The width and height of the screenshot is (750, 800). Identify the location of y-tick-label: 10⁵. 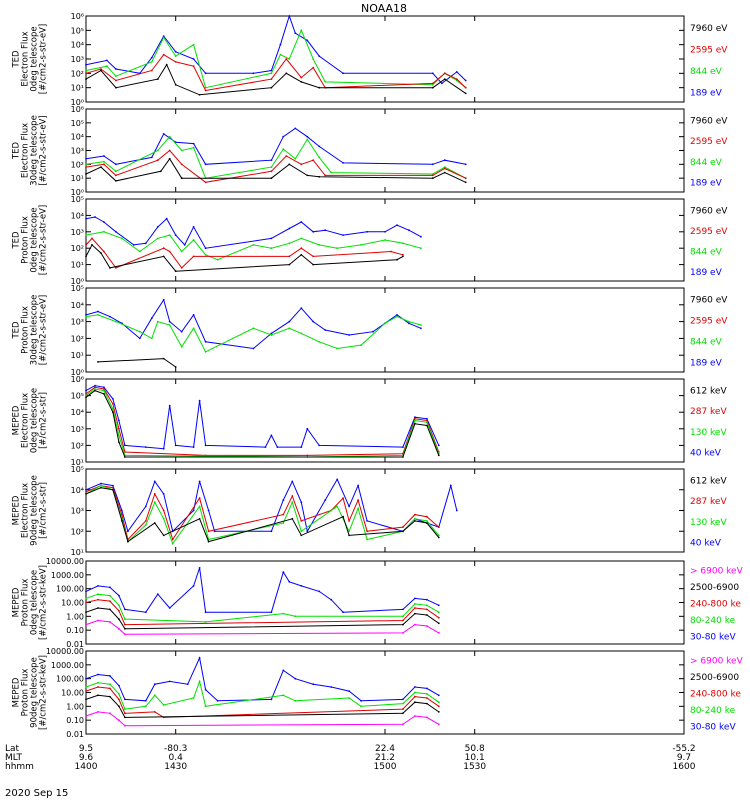
(77, 30).